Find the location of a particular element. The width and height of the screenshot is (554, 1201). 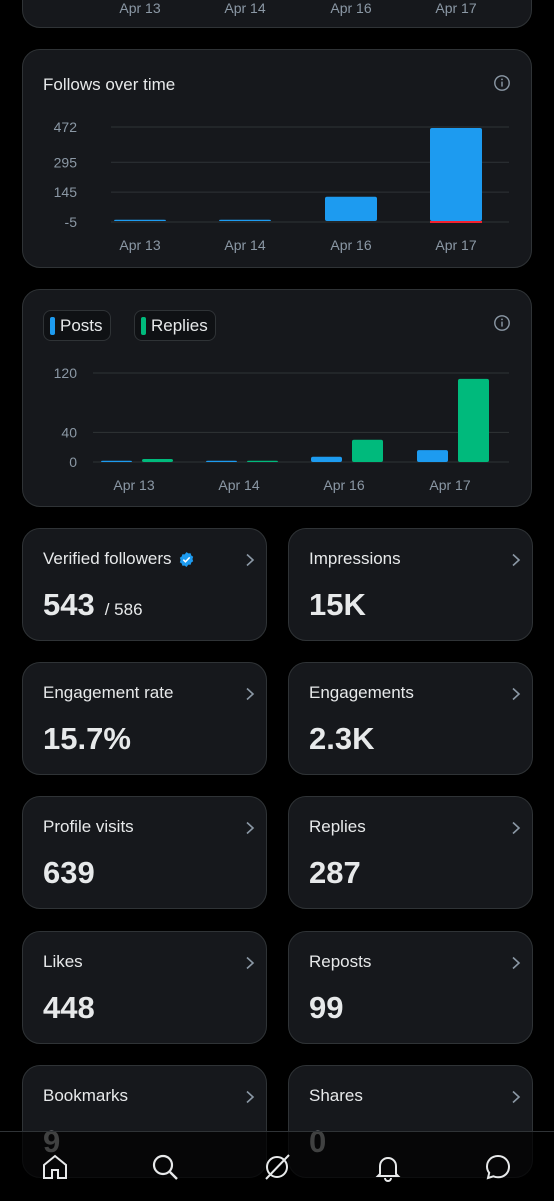

stat-label: Profile visits is located at coordinates (88, 826).